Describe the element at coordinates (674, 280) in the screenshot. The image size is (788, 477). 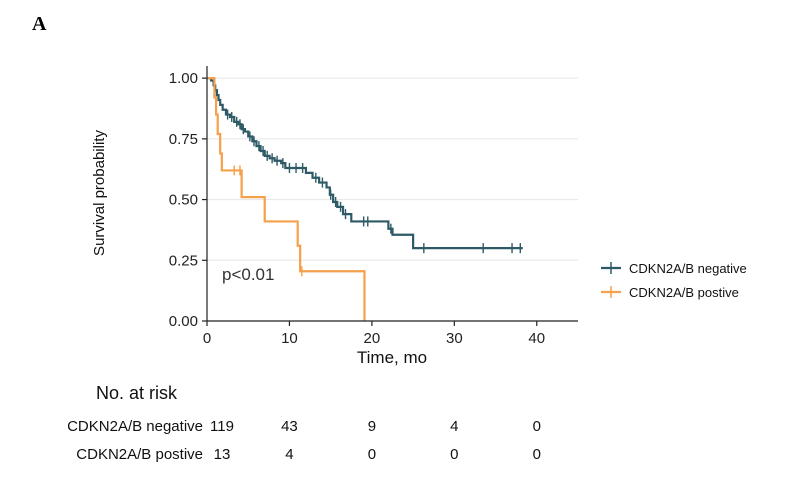
I see `legend: CDKN2A/B negative CDKN2A/B postive` at that location.